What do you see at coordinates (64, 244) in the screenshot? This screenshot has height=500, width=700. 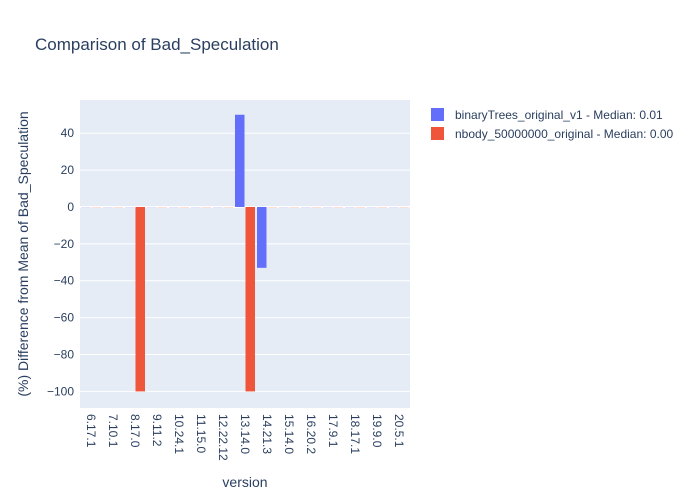 I see `y-tick-label: −20` at bounding box center [64, 244].